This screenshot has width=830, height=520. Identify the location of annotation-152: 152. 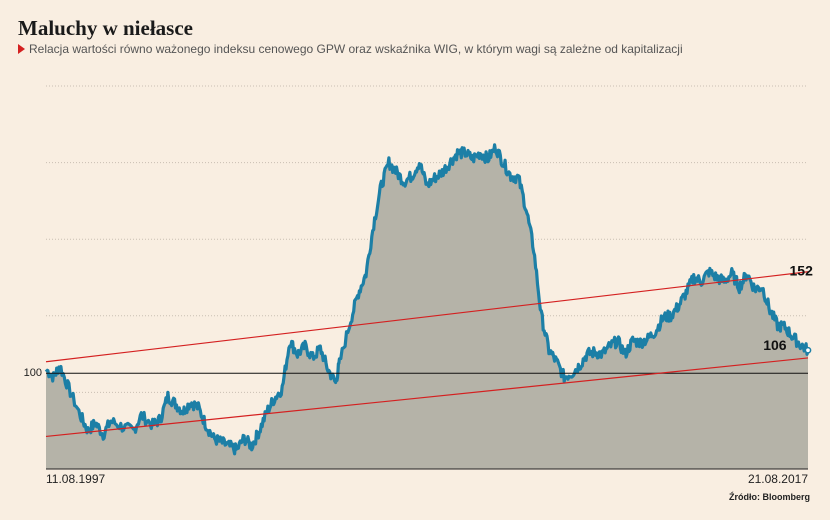
(802, 271).